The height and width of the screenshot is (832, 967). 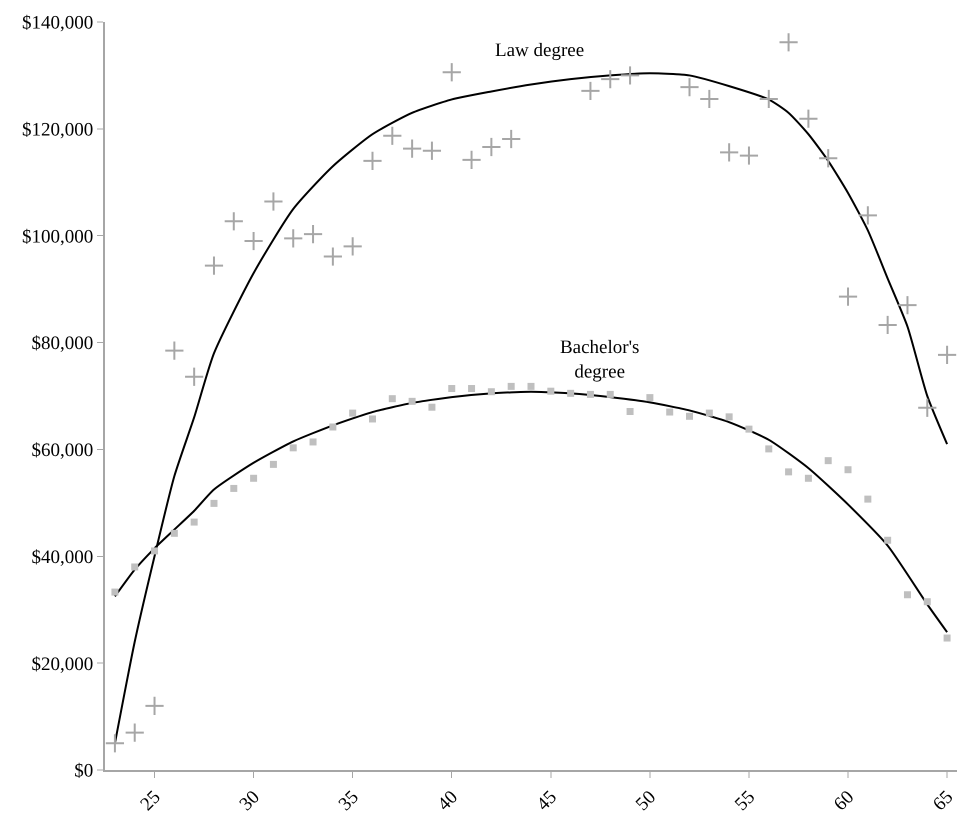 I want to click on y-tick-label: $20,000, so click(x=62, y=664).